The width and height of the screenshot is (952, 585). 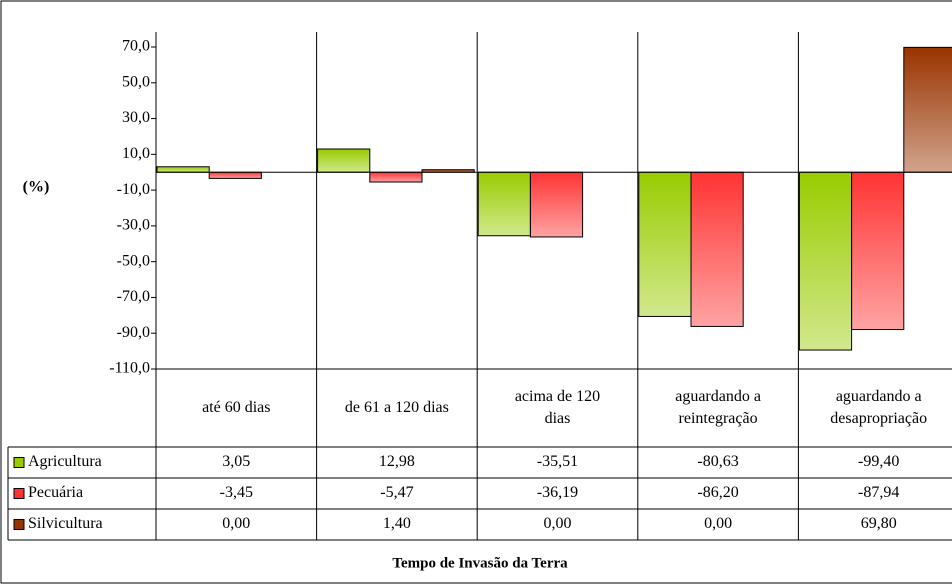 I want to click on x-tick-label: de 61 a 120 dias, so click(x=396, y=407).